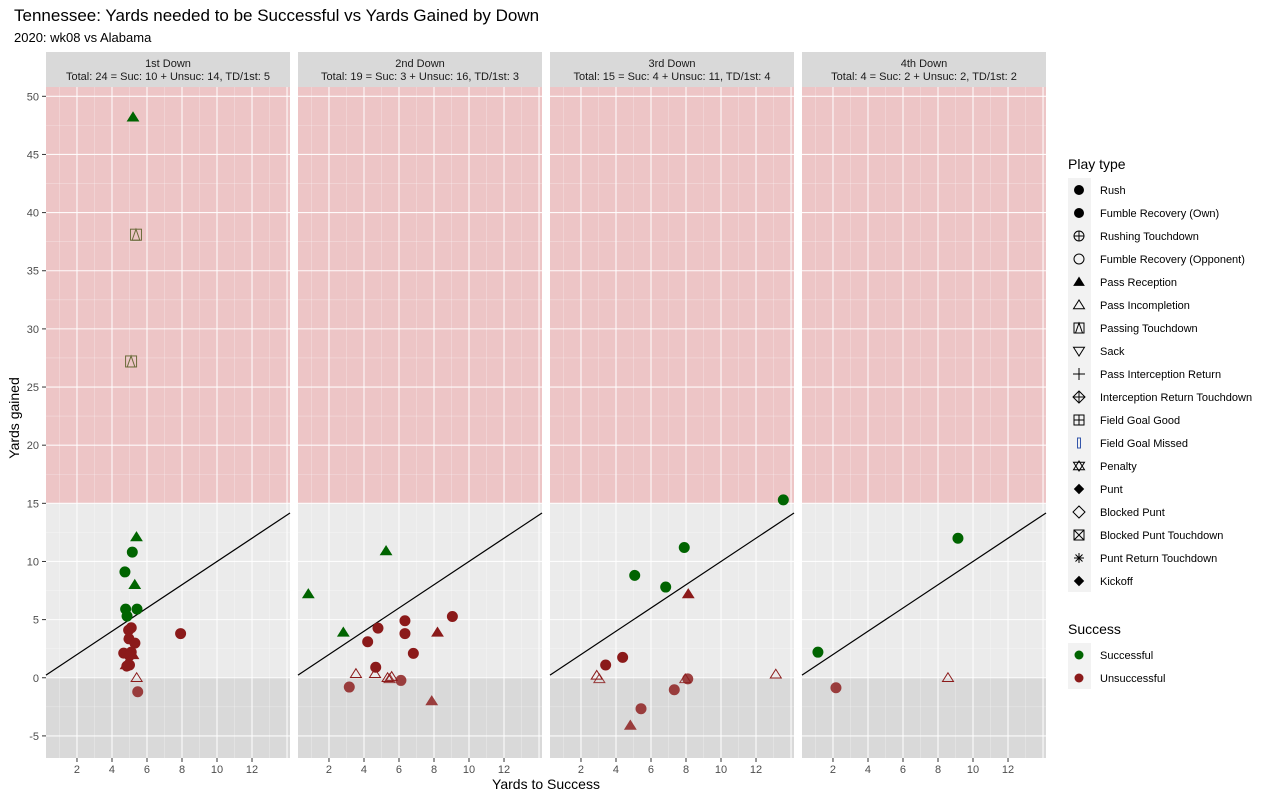  Describe the element at coordinates (36, 679) in the screenshot. I see `y-tick-label: 0` at that location.